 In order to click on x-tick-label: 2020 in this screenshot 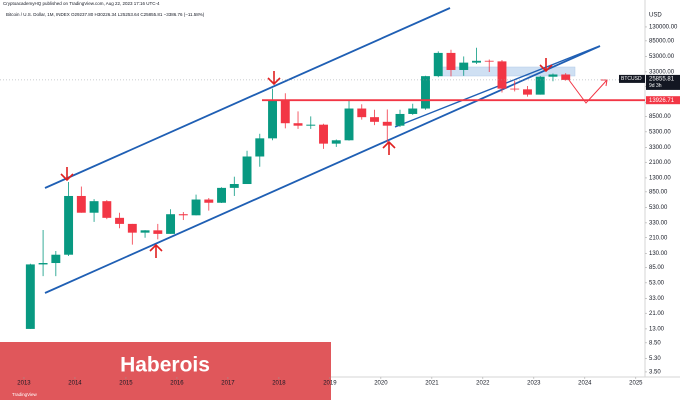, I will do `click(381, 384)`.